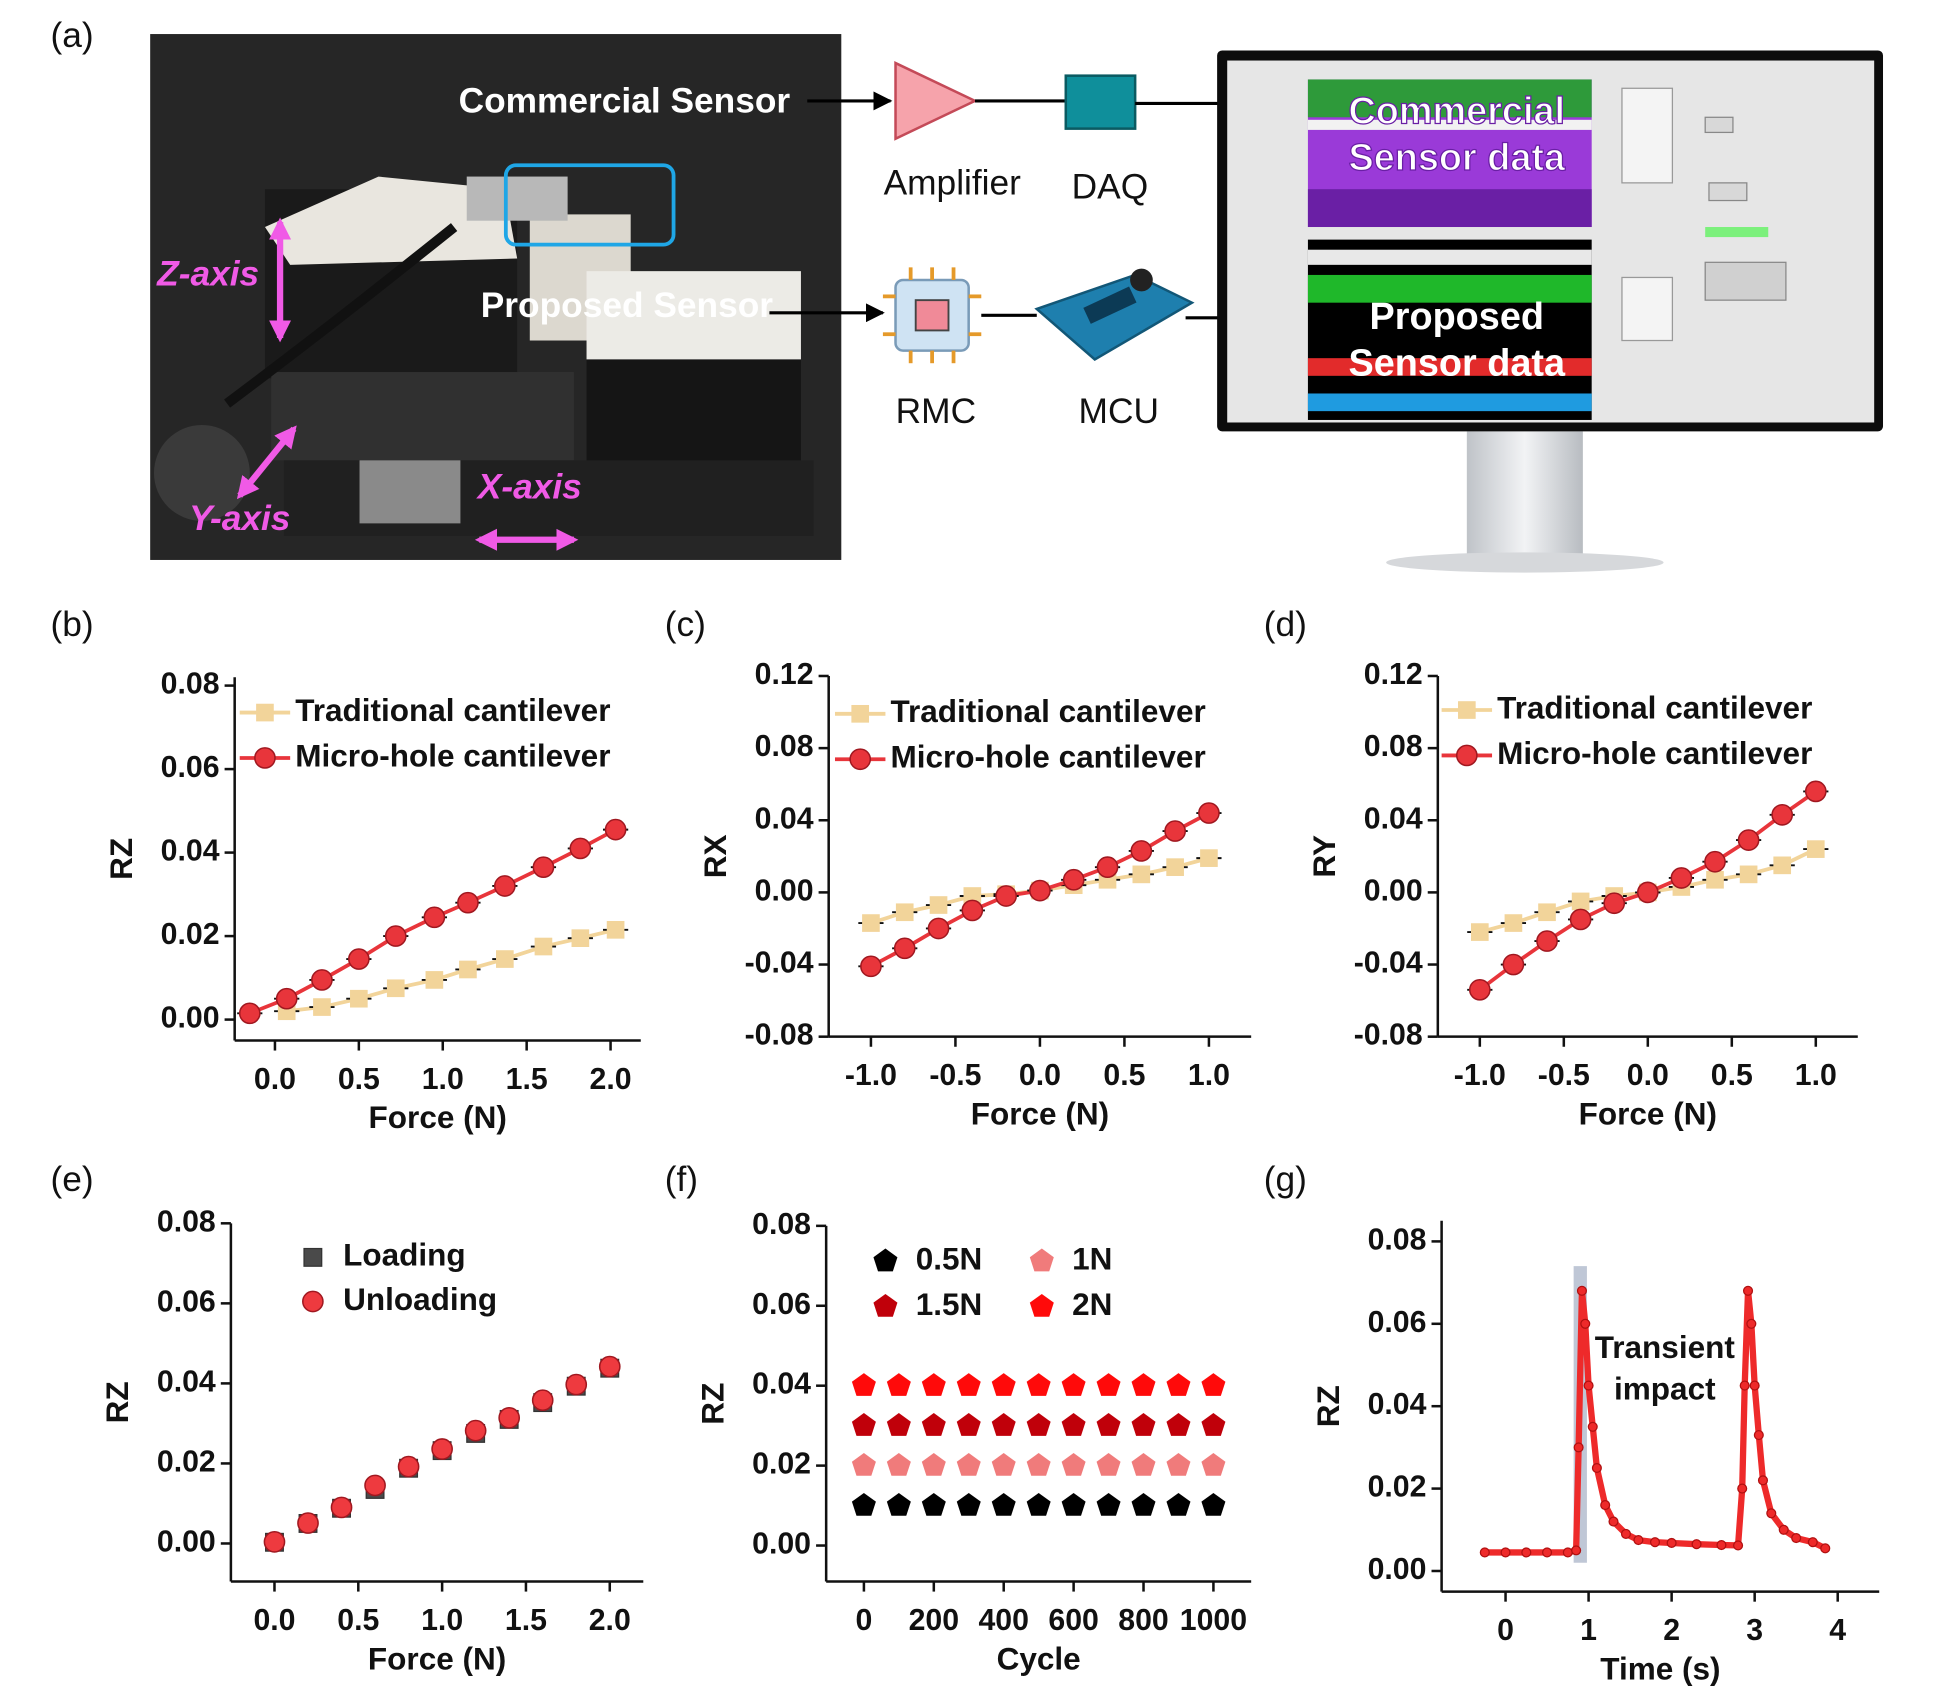 The width and height of the screenshot is (1955, 1695). Describe the element at coordinates (1124, 1075) in the screenshot. I see `x-tick-label: 0.5` at that location.